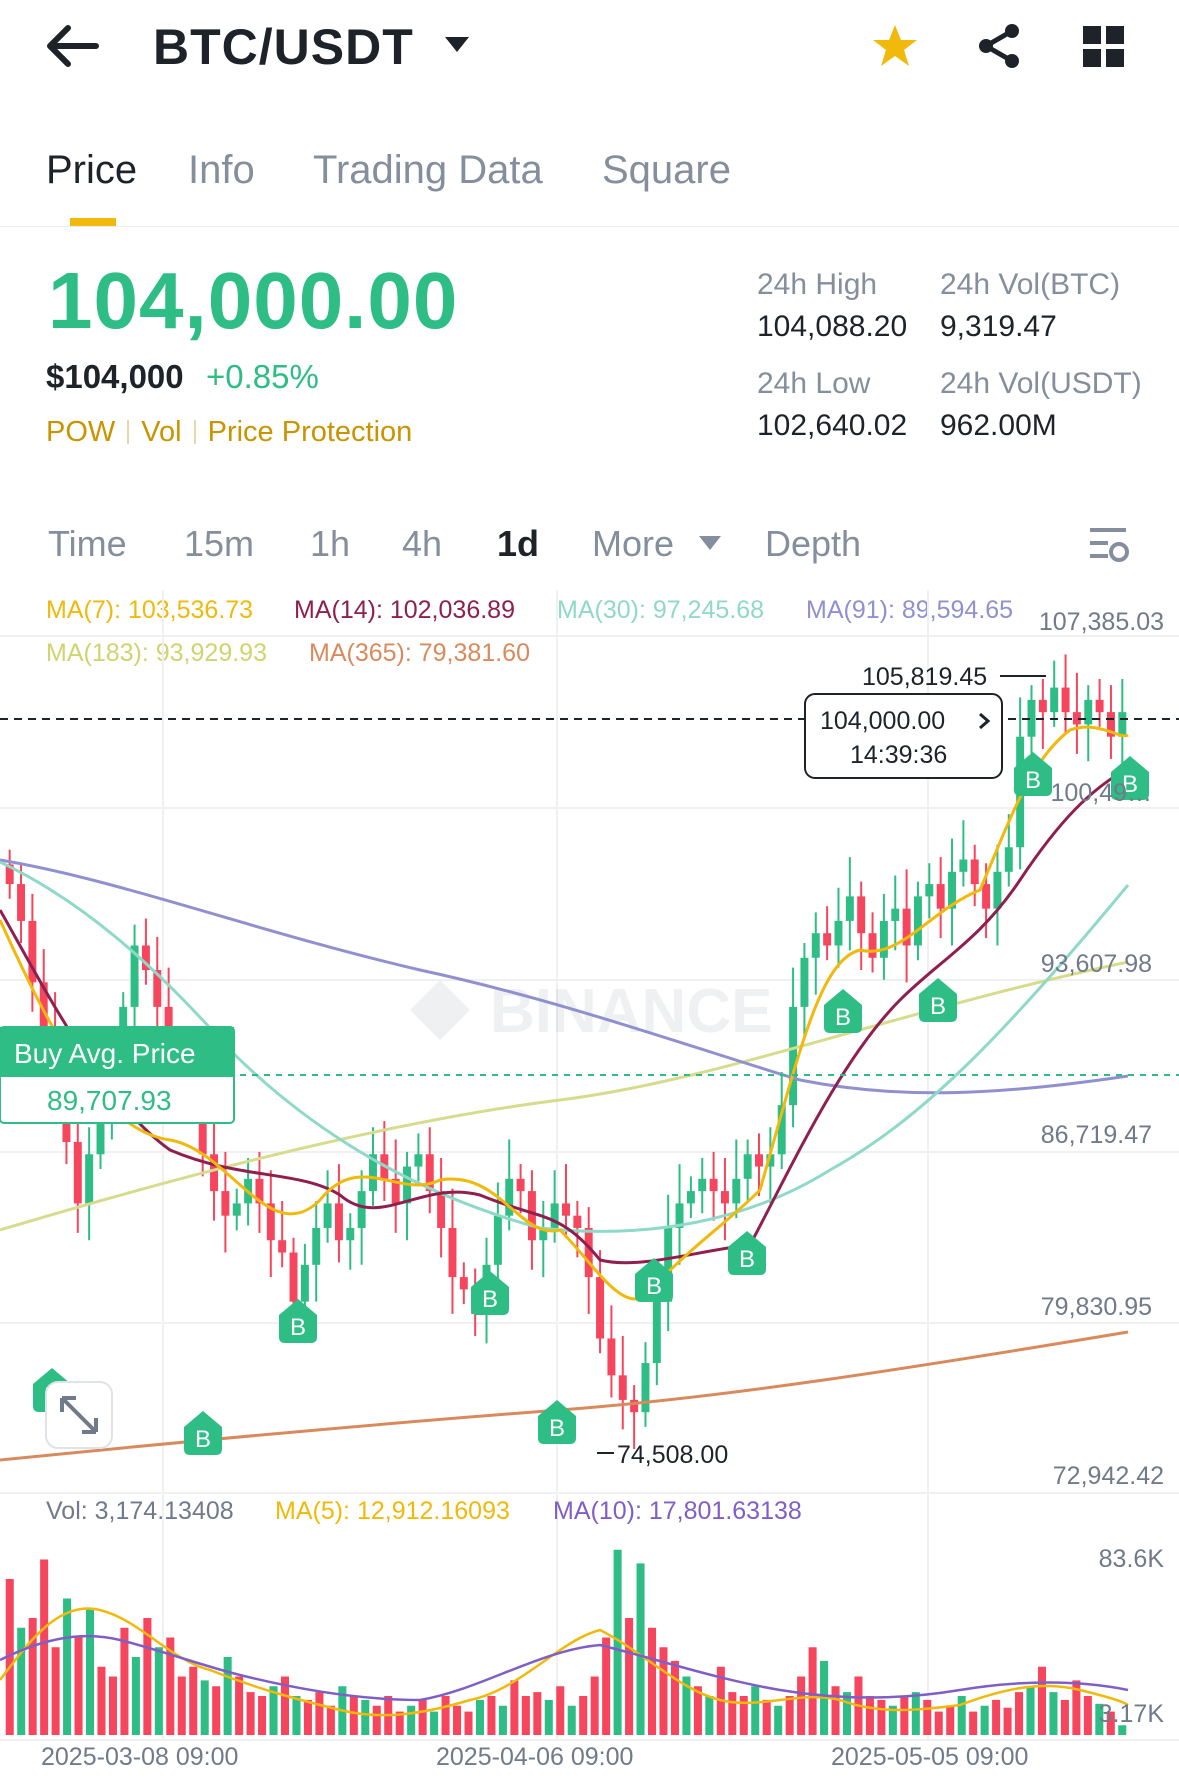  I want to click on tag-pow: POW, so click(81, 432).